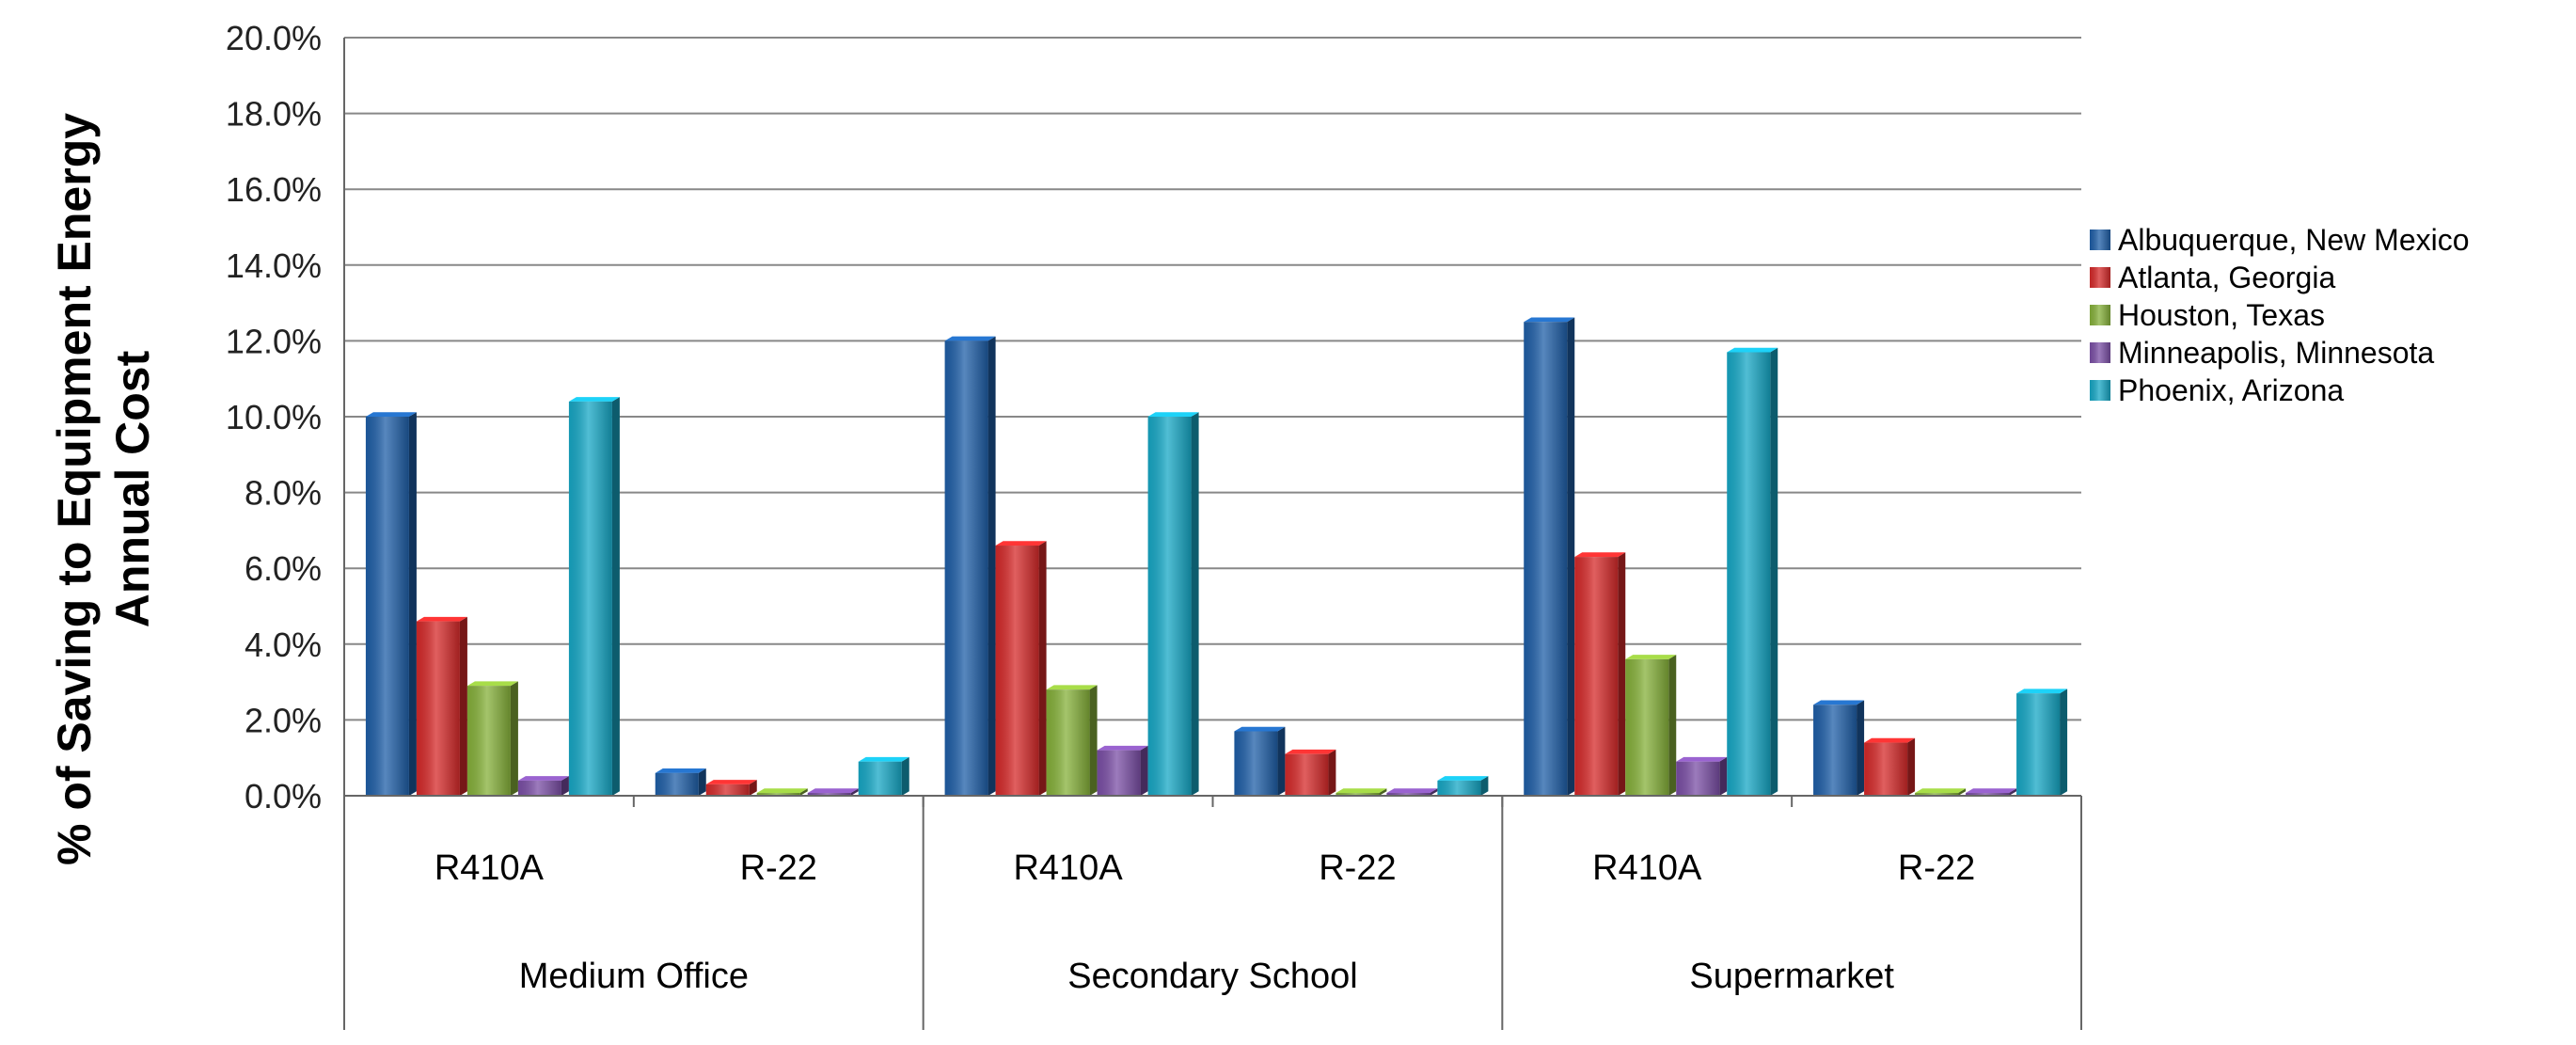 This screenshot has width=2576, height=1045. I want to click on legend-item: Minneapolis, Minnesota, so click(2262, 353).